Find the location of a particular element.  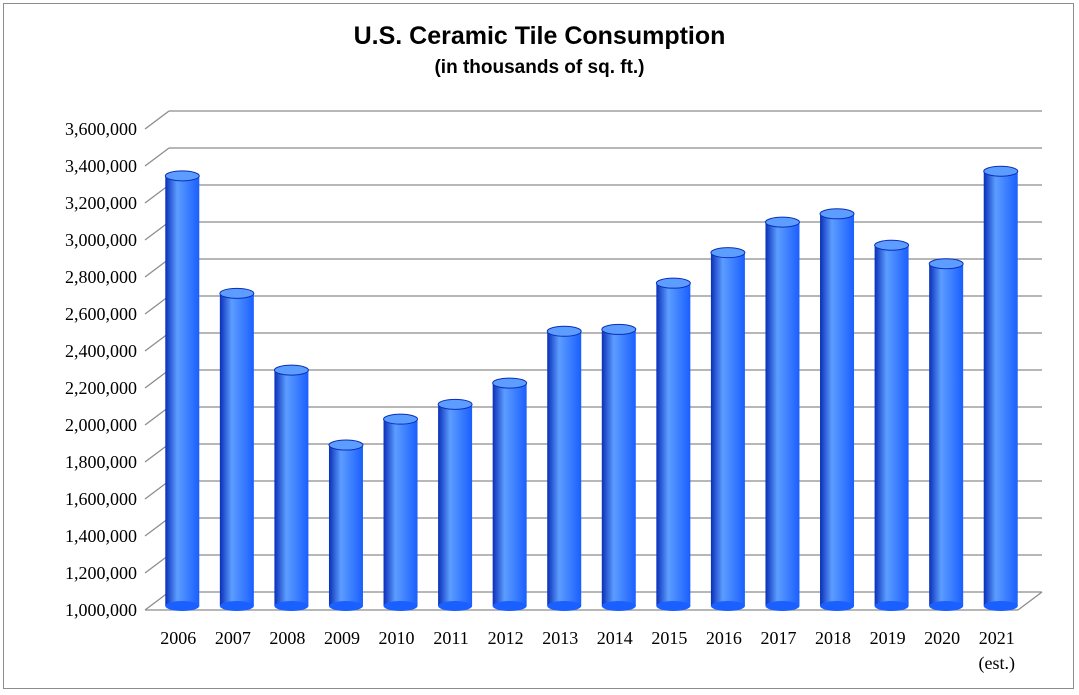

x-tick-label: 2015 is located at coordinates (669, 638).